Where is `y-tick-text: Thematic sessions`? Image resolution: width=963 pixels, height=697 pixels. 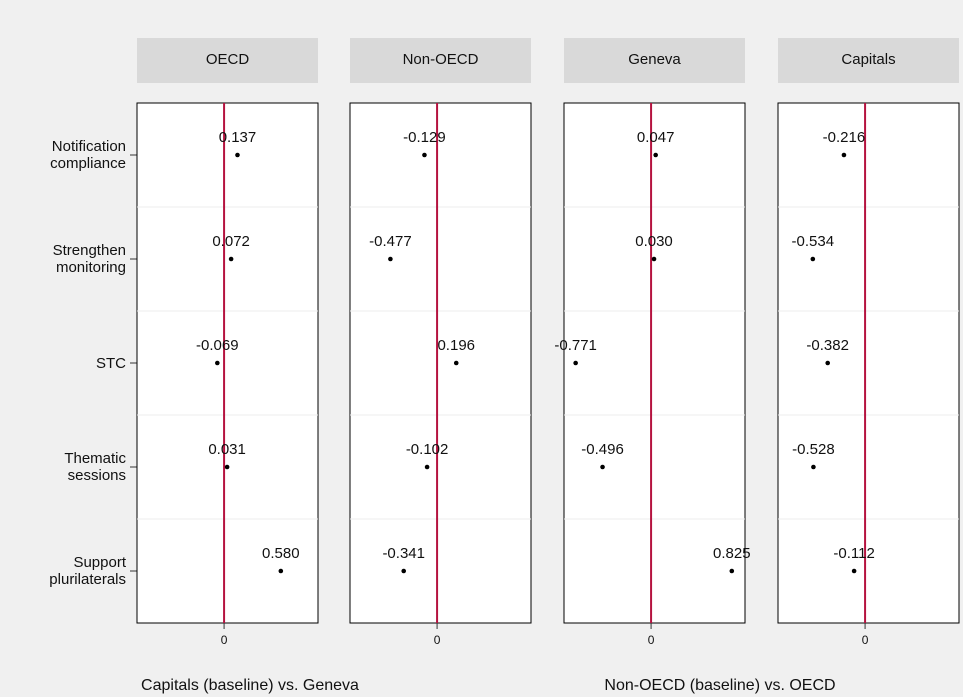
y-tick-text: Thematic sessions is located at coordinates (95, 467).